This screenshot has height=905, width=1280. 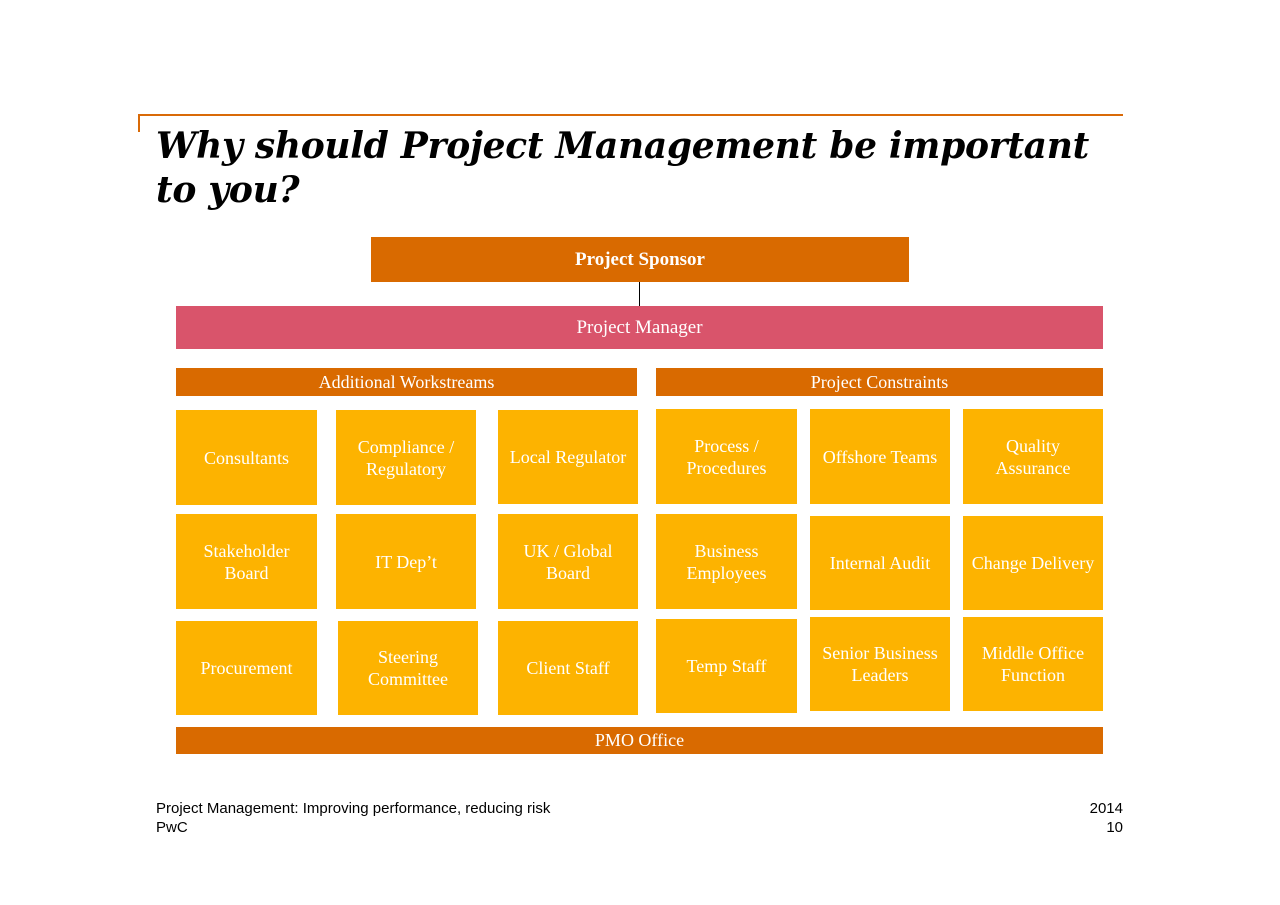 What do you see at coordinates (406, 457) in the screenshot?
I see `workstream-tile-compliance-regulatory: Compliance / Regulatory` at bounding box center [406, 457].